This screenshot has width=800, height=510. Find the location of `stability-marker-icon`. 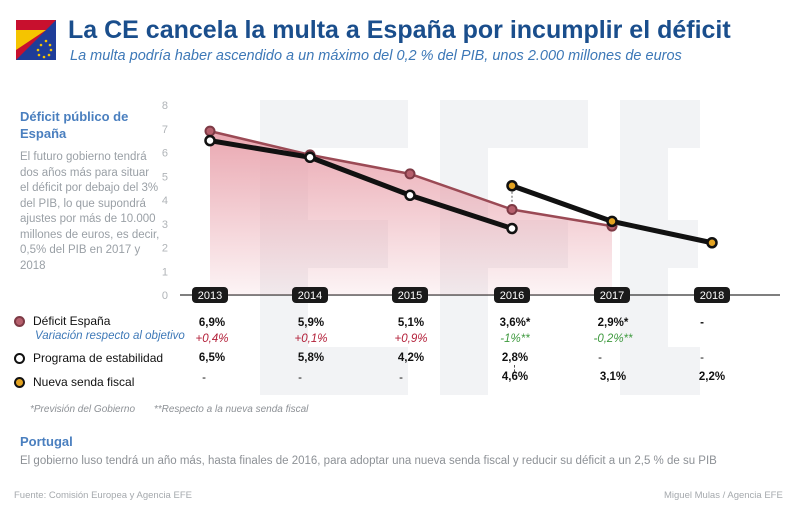

stability-marker-icon is located at coordinates (19, 358).